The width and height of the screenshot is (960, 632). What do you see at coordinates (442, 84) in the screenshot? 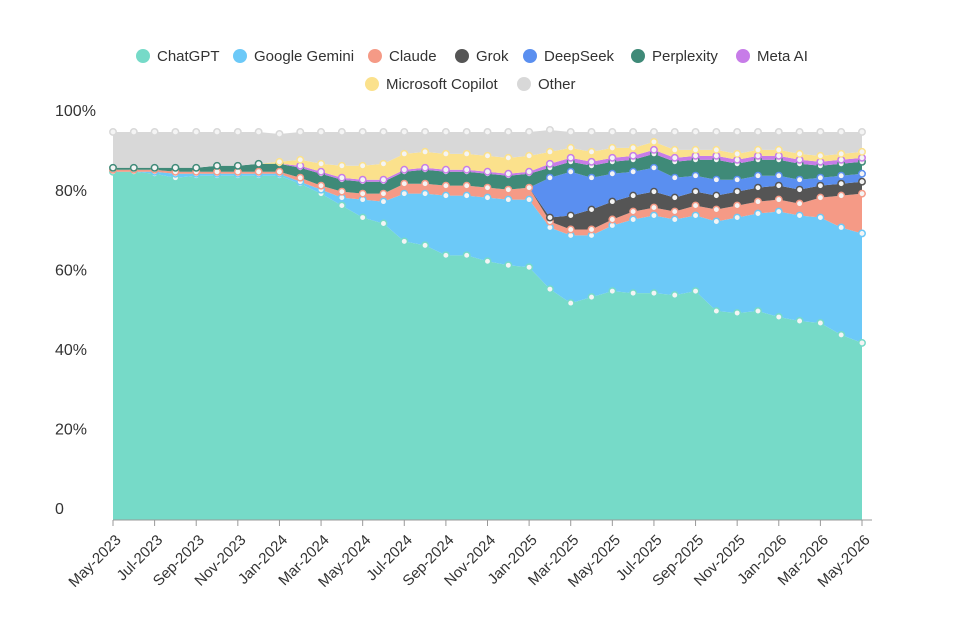
I see `legend-label: Microsoft Copilot` at bounding box center [442, 84].